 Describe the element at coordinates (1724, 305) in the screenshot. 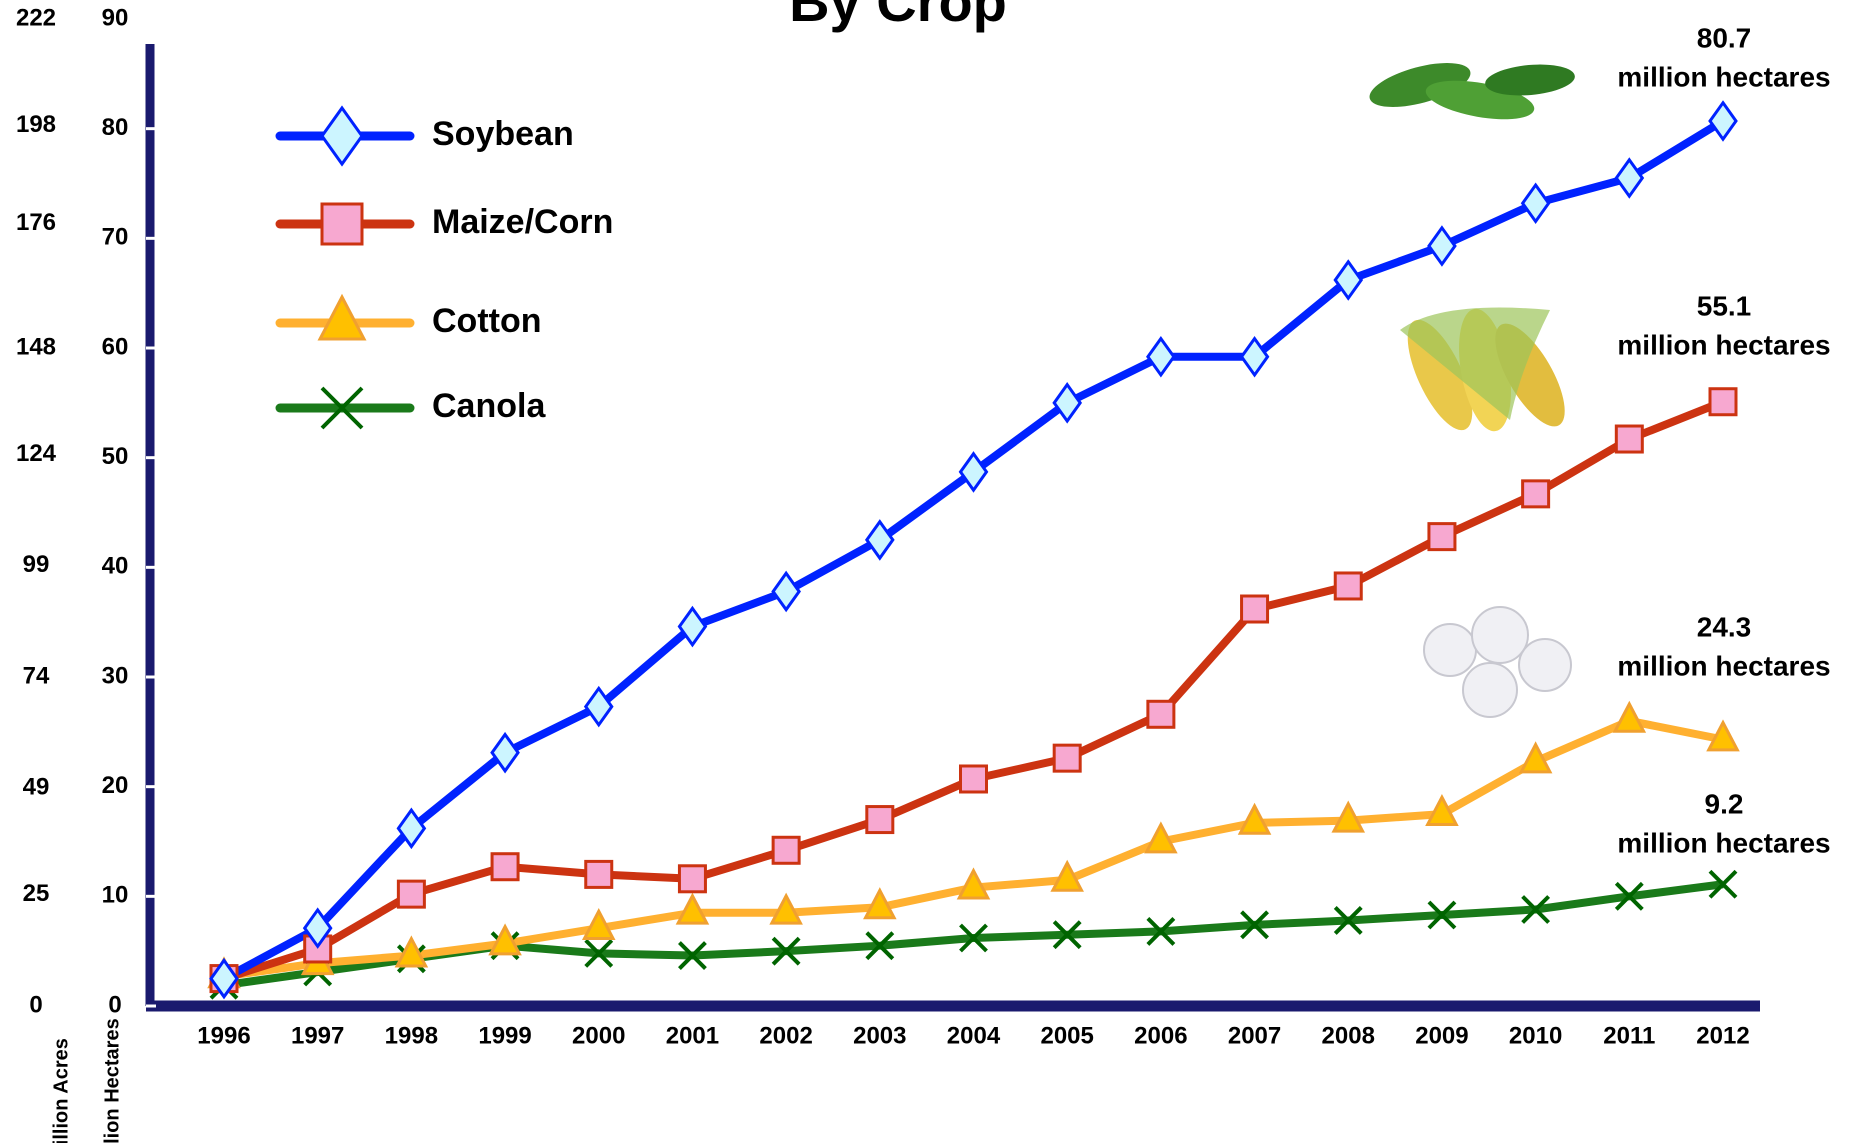

I see `annotation-value: 55.1` at that location.